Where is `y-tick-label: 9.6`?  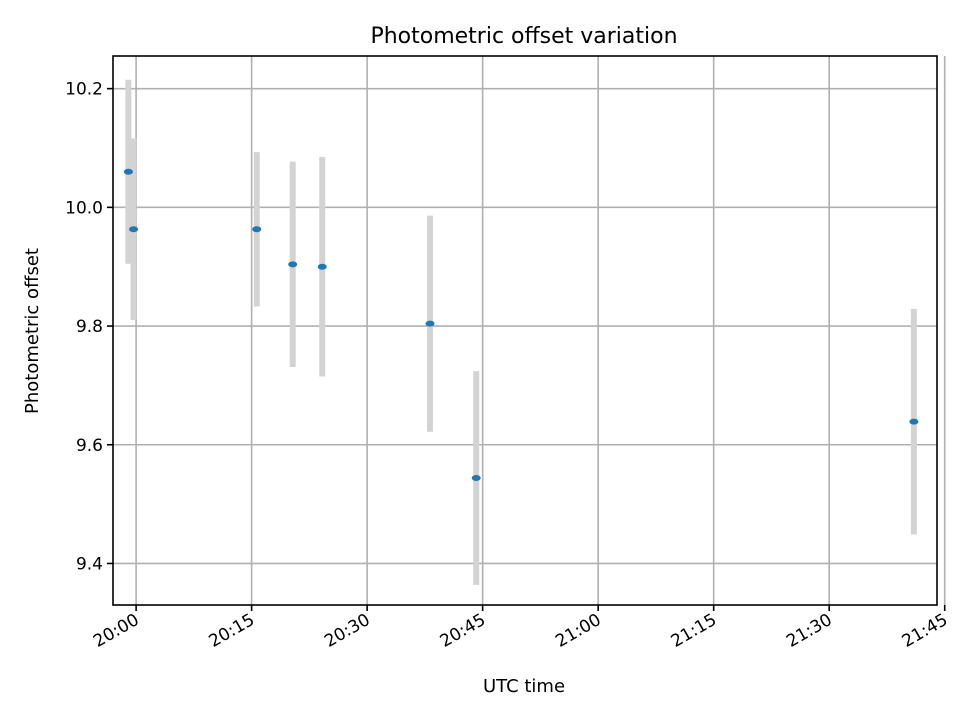 y-tick-label: 9.6 is located at coordinates (89, 446).